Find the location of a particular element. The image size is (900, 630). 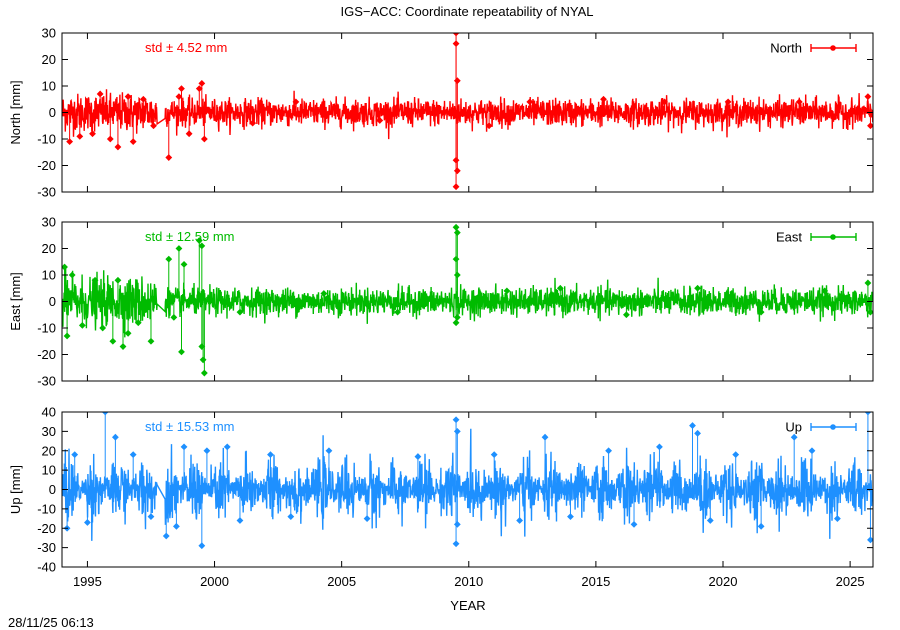

x-tick-label: 2010 is located at coordinates (468, 581).